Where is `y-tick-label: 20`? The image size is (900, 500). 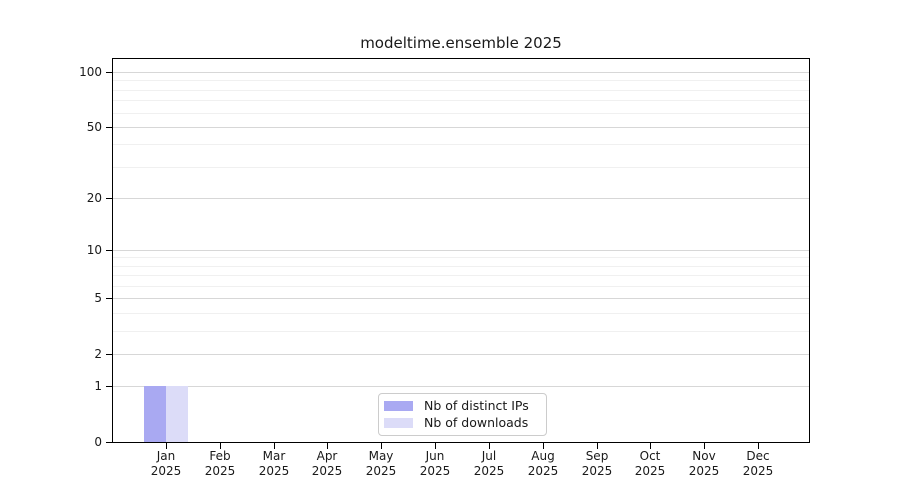
y-tick-label: 20 is located at coordinates (94, 198).